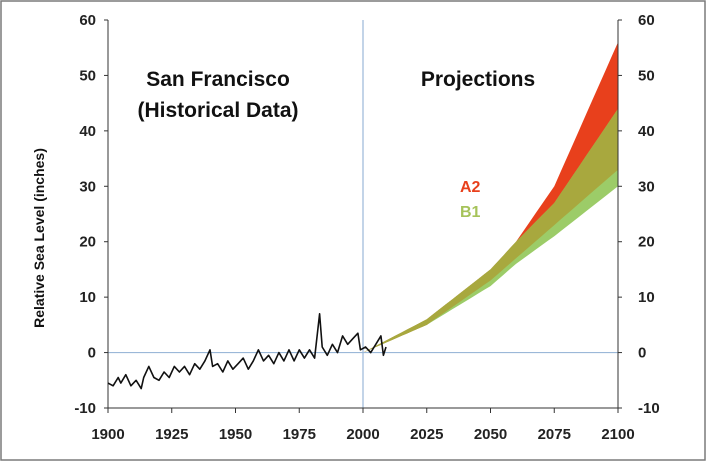  I want to click on x-tick-label: 2050, so click(490, 434).